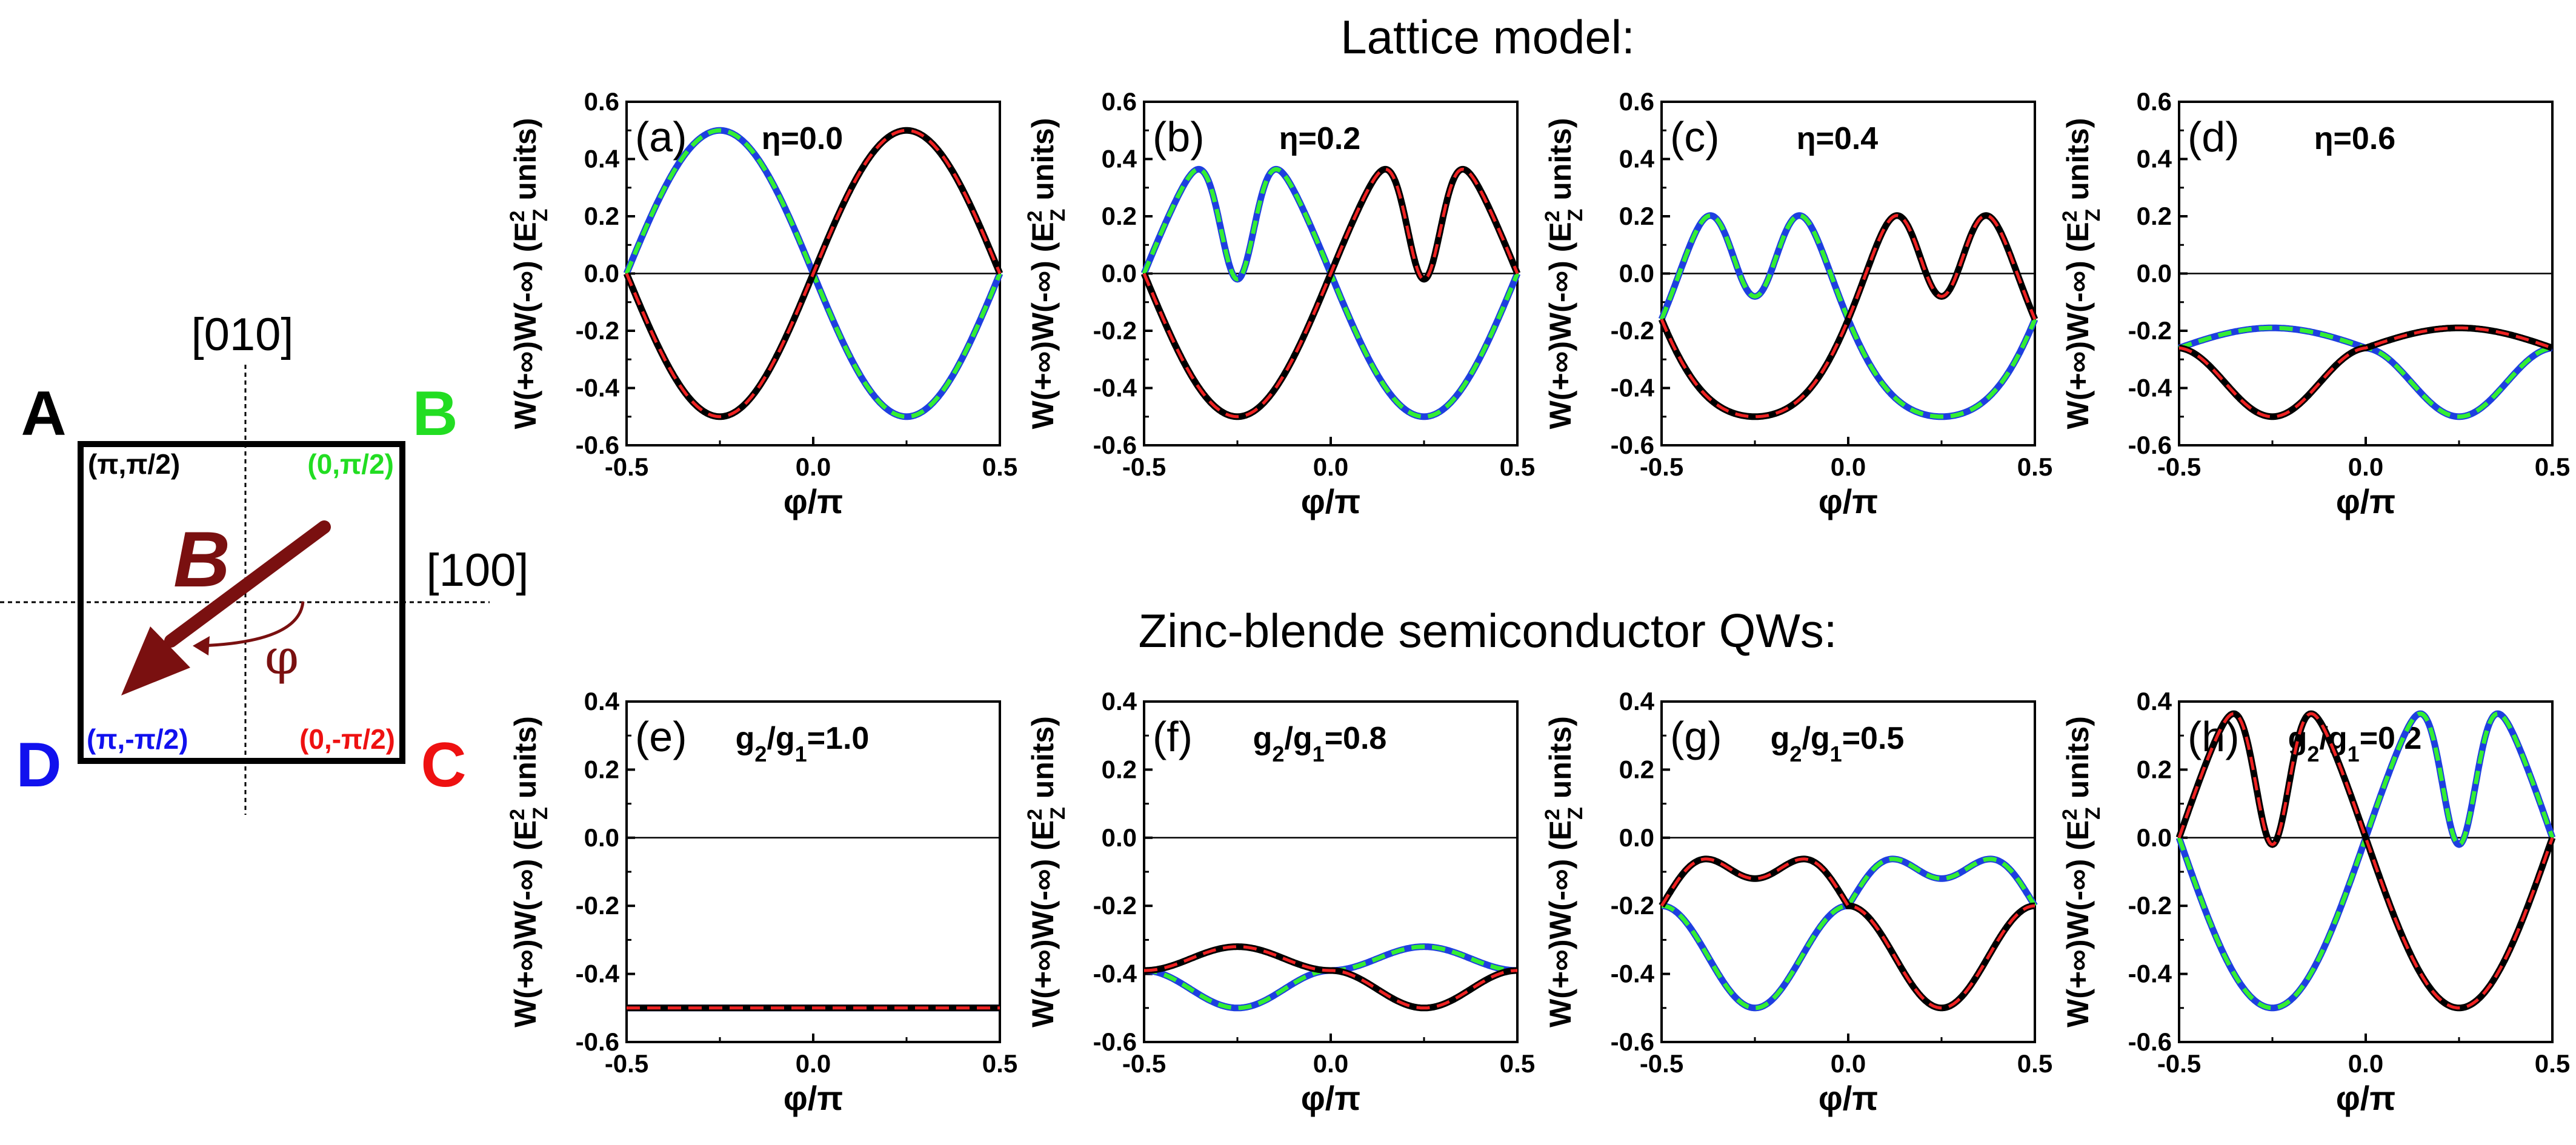  What do you see at coordinates (347, 739) in the screenshot?
I see `corner-coord-c: (0,-π/2)` at bounding box center [347, 739].